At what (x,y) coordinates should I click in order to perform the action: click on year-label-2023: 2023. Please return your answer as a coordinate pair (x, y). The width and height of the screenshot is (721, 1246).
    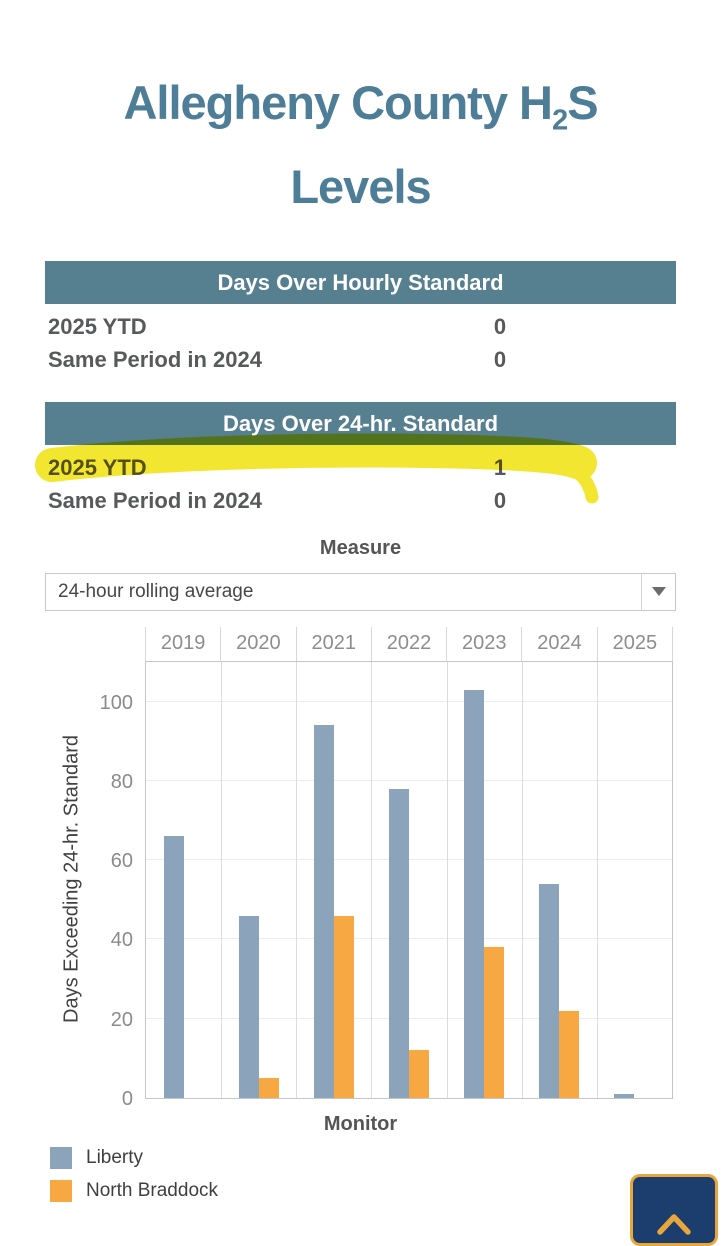
    Looking at the image, I should click on (483, 643).